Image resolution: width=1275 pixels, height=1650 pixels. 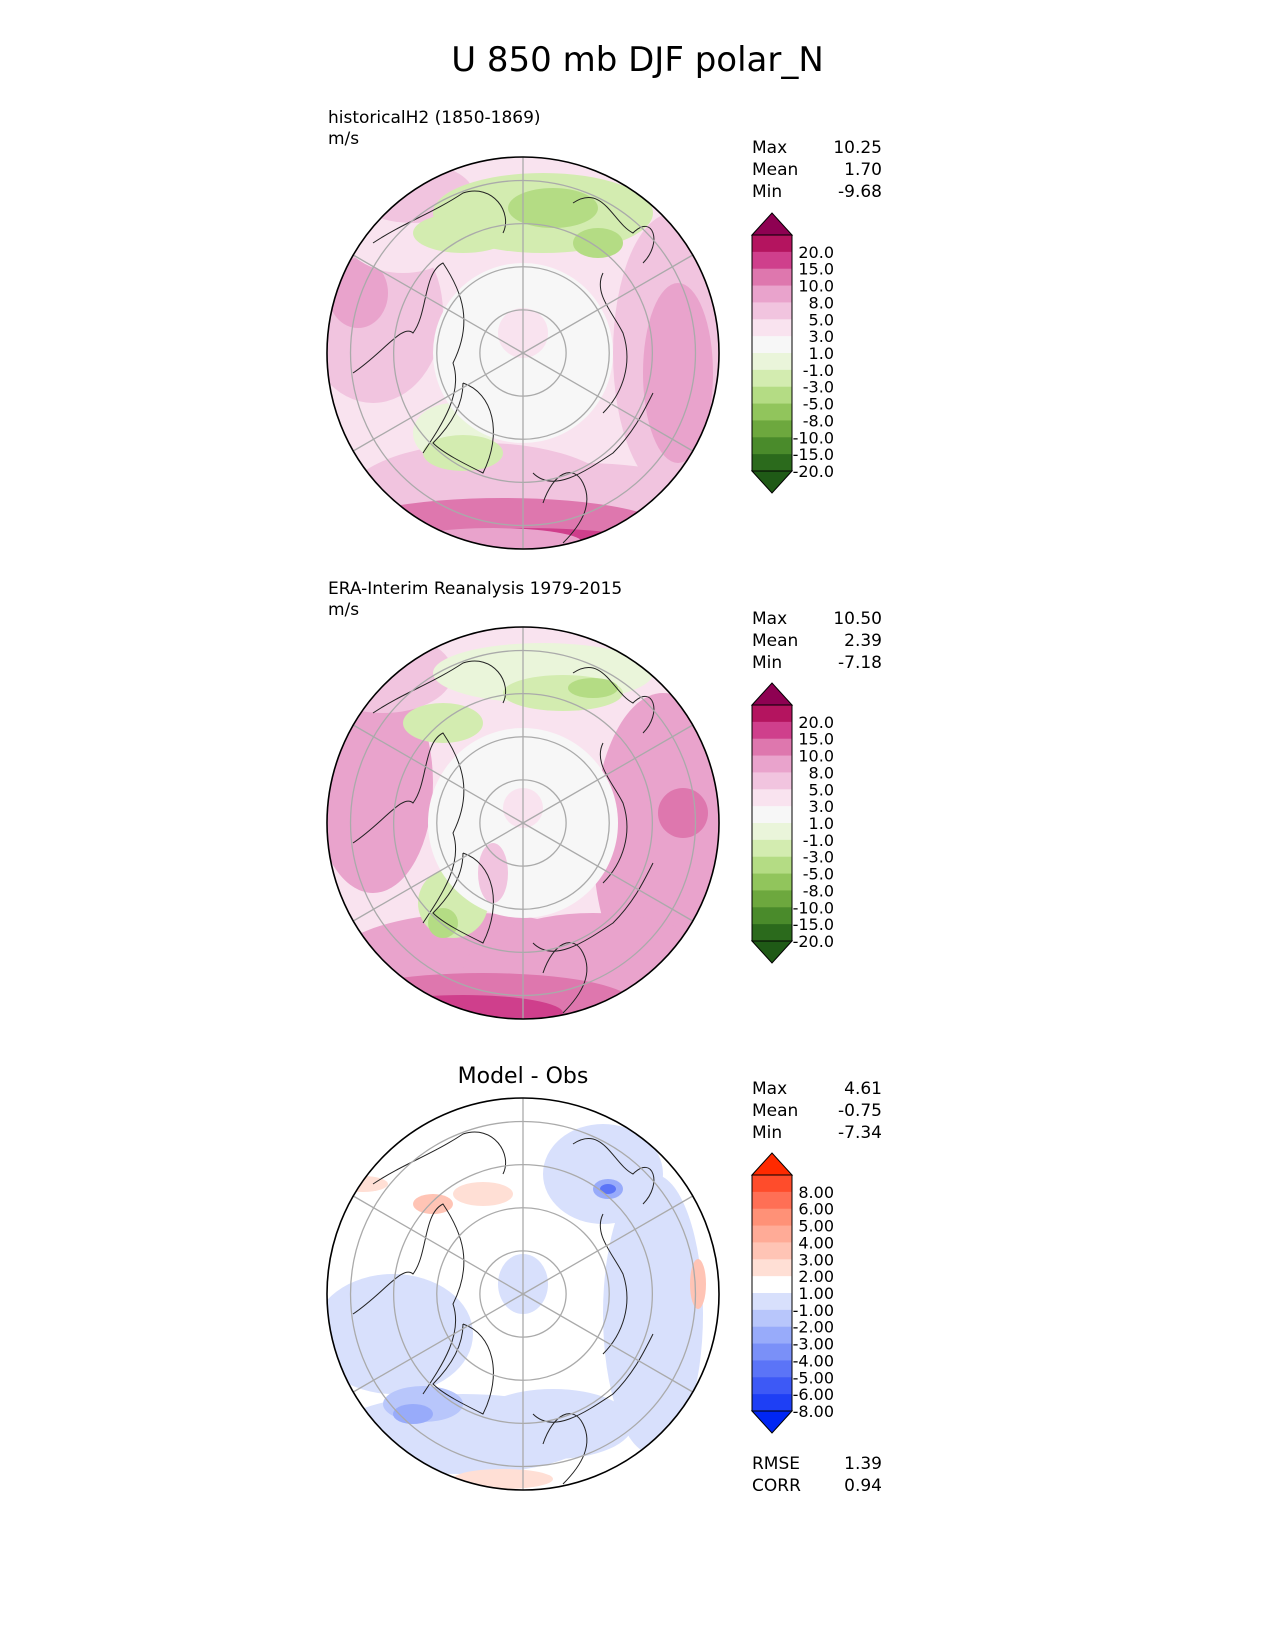 I want to click on stat-name: Mean, so click(x=775, y=170).